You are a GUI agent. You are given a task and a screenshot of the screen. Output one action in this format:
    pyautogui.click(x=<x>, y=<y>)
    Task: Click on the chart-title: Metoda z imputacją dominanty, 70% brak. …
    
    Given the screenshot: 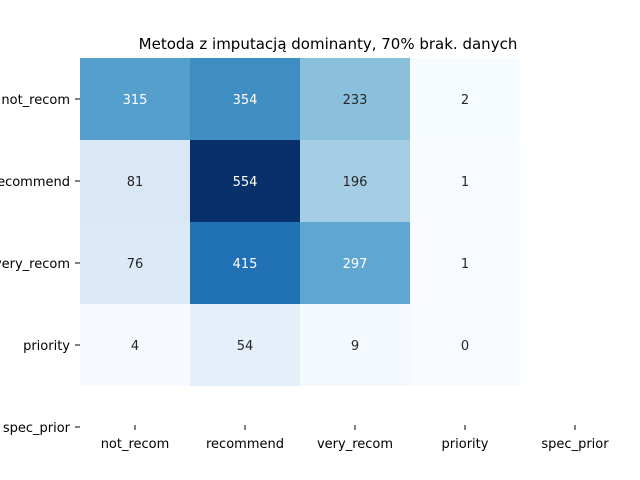 What is the action you would take?
    pyautogui.click(x=328, y=44)
    